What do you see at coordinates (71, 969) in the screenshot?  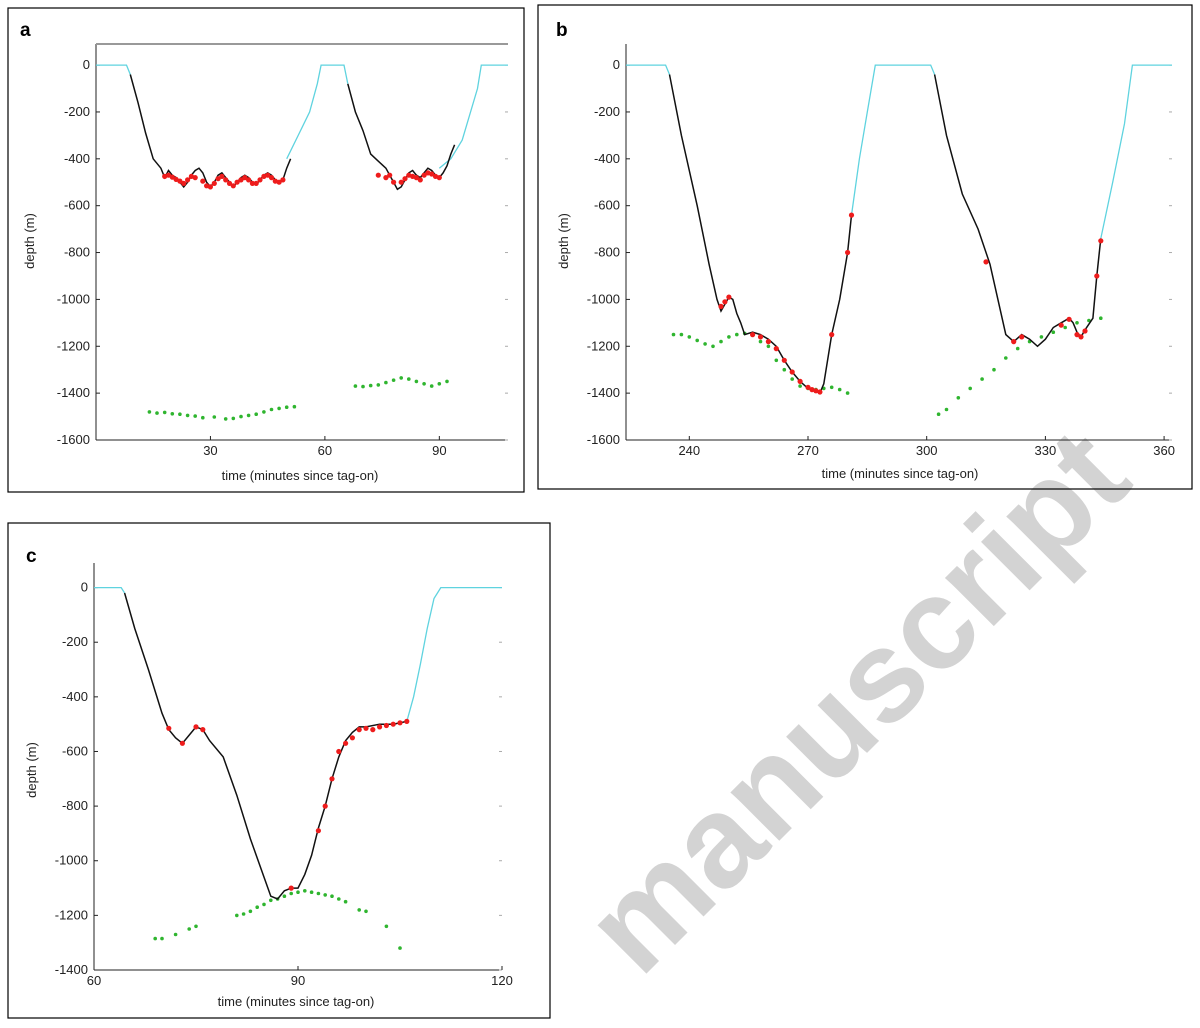 I see `y-tick-label: -1400` at bounding box center [71, 969].